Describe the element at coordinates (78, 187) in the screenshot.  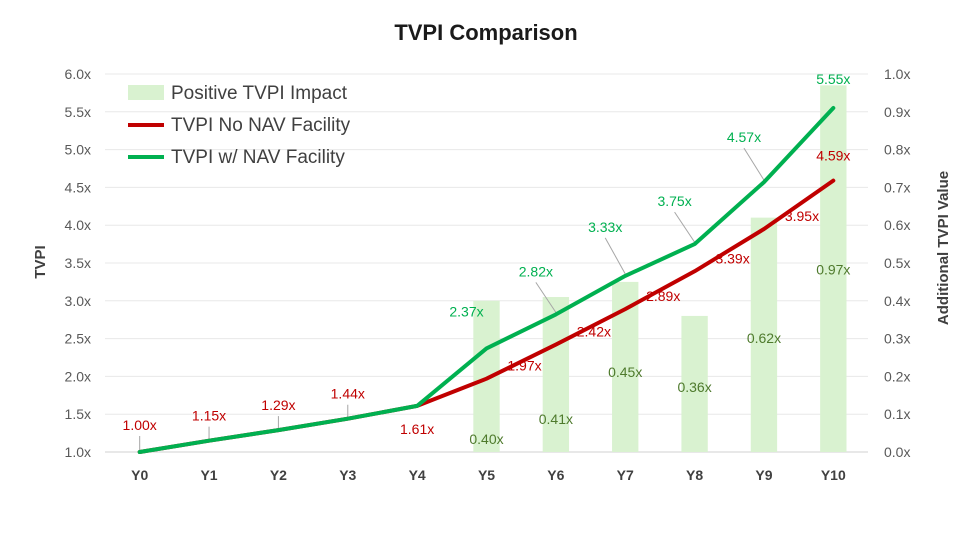
I see `left-tick-label: 4.5x` at that location.